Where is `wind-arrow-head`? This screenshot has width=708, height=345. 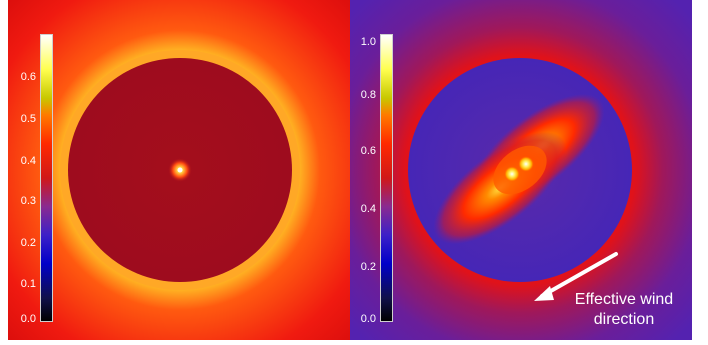
wind-arrow-head is located at coordinates (544, 293).